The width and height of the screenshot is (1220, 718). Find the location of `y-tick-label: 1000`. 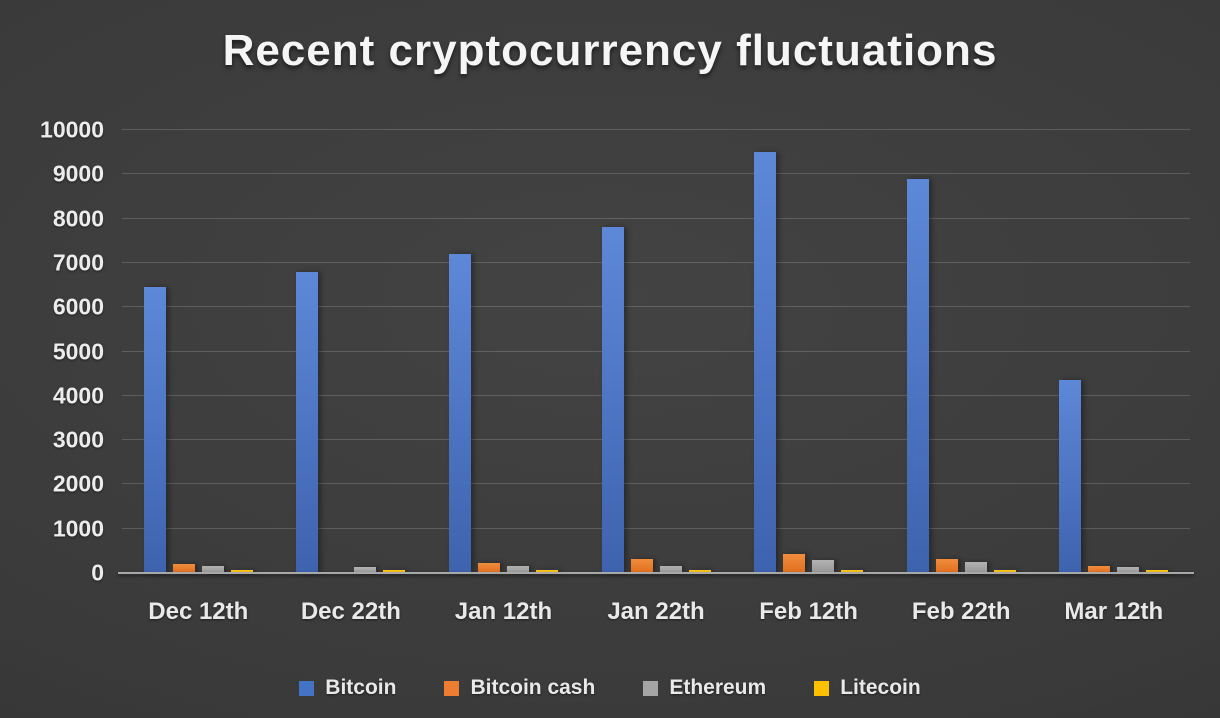

y-tick-label: 1000 is located at coordinates (78, 528).